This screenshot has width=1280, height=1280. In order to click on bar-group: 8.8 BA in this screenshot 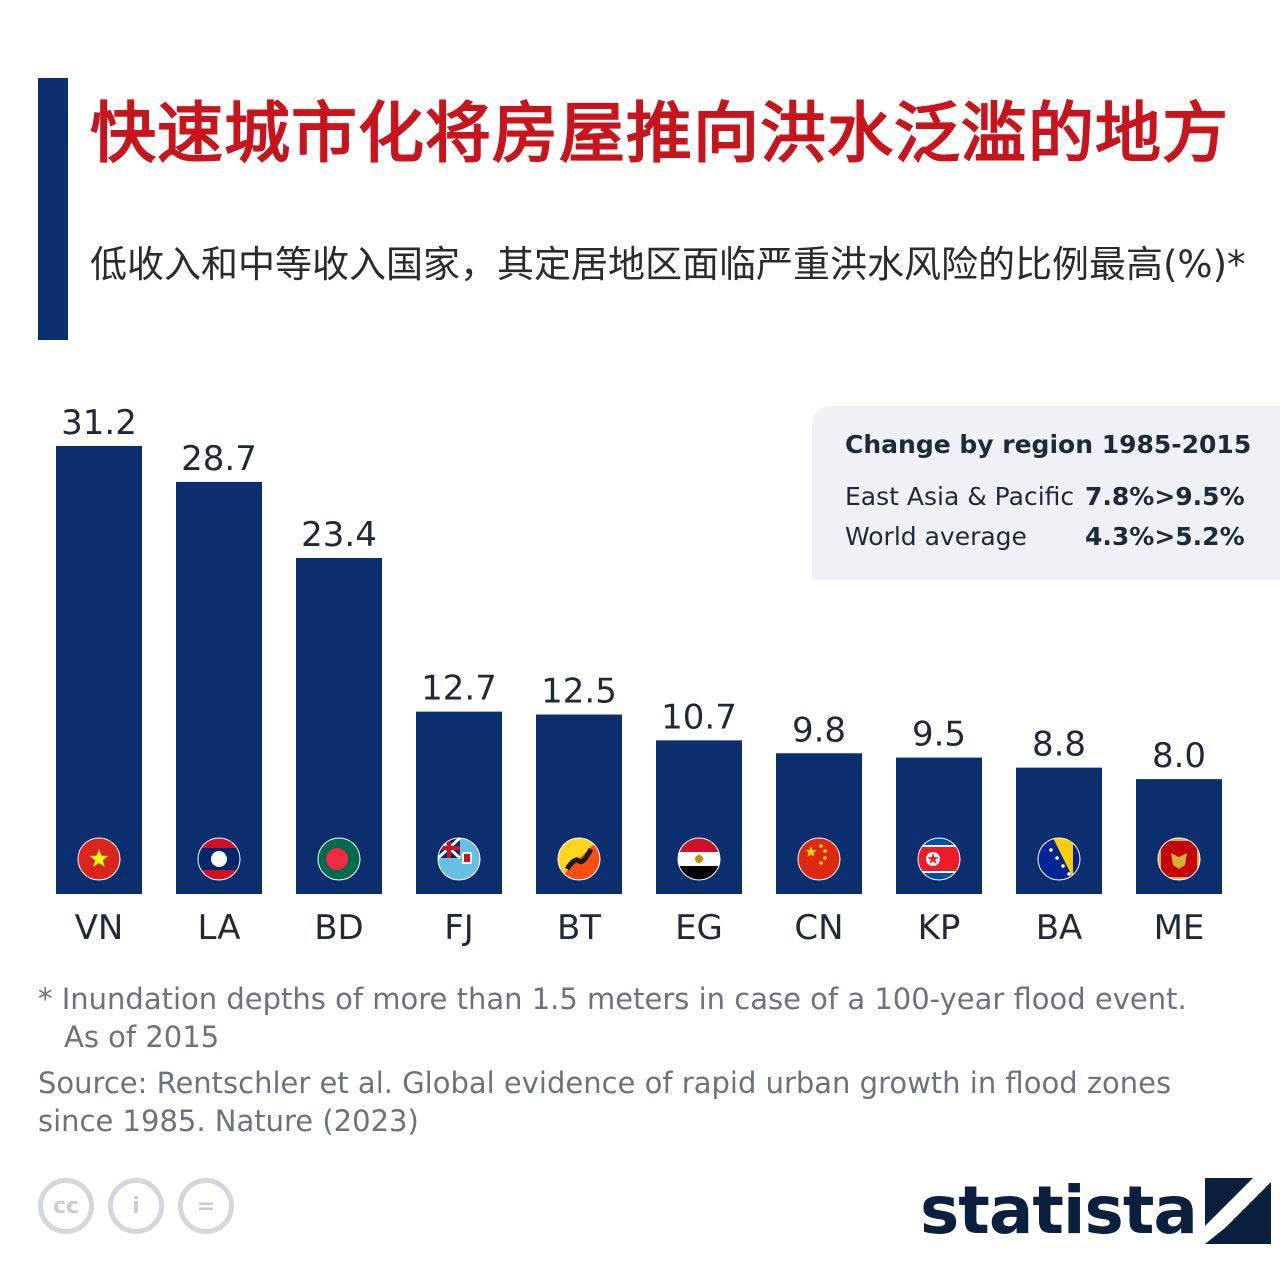, I will do `click(1059, 836)`.